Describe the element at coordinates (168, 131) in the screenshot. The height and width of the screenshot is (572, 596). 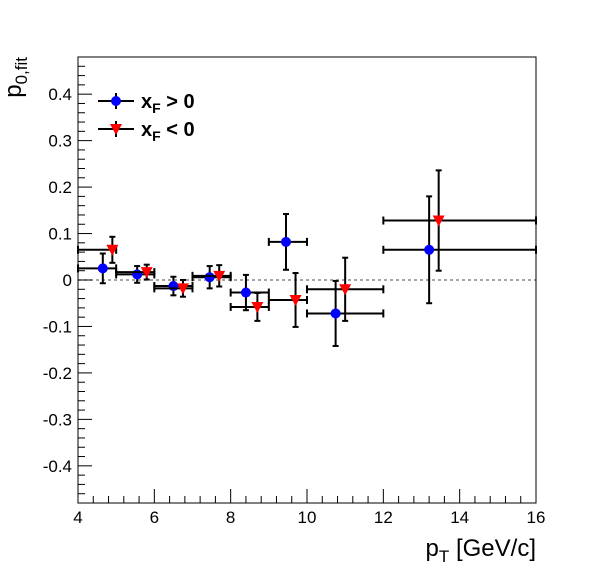
I see `legend-label: xF < 0` at that location.